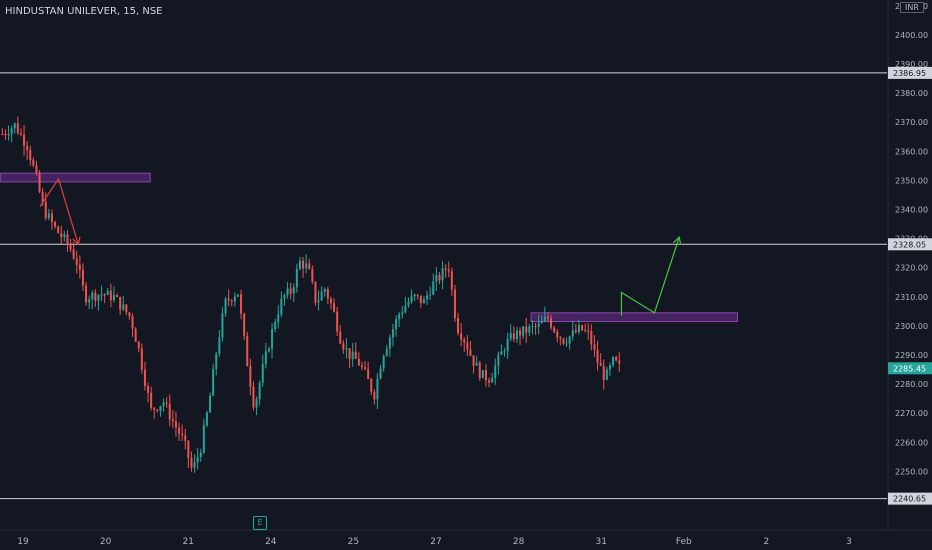 The height and width of the screenshot is (550, 932). What do you see at coordinates (23, 542) in the screenshot?
I see `x-tick-label-0: 19` at bounding box center [23, 542].